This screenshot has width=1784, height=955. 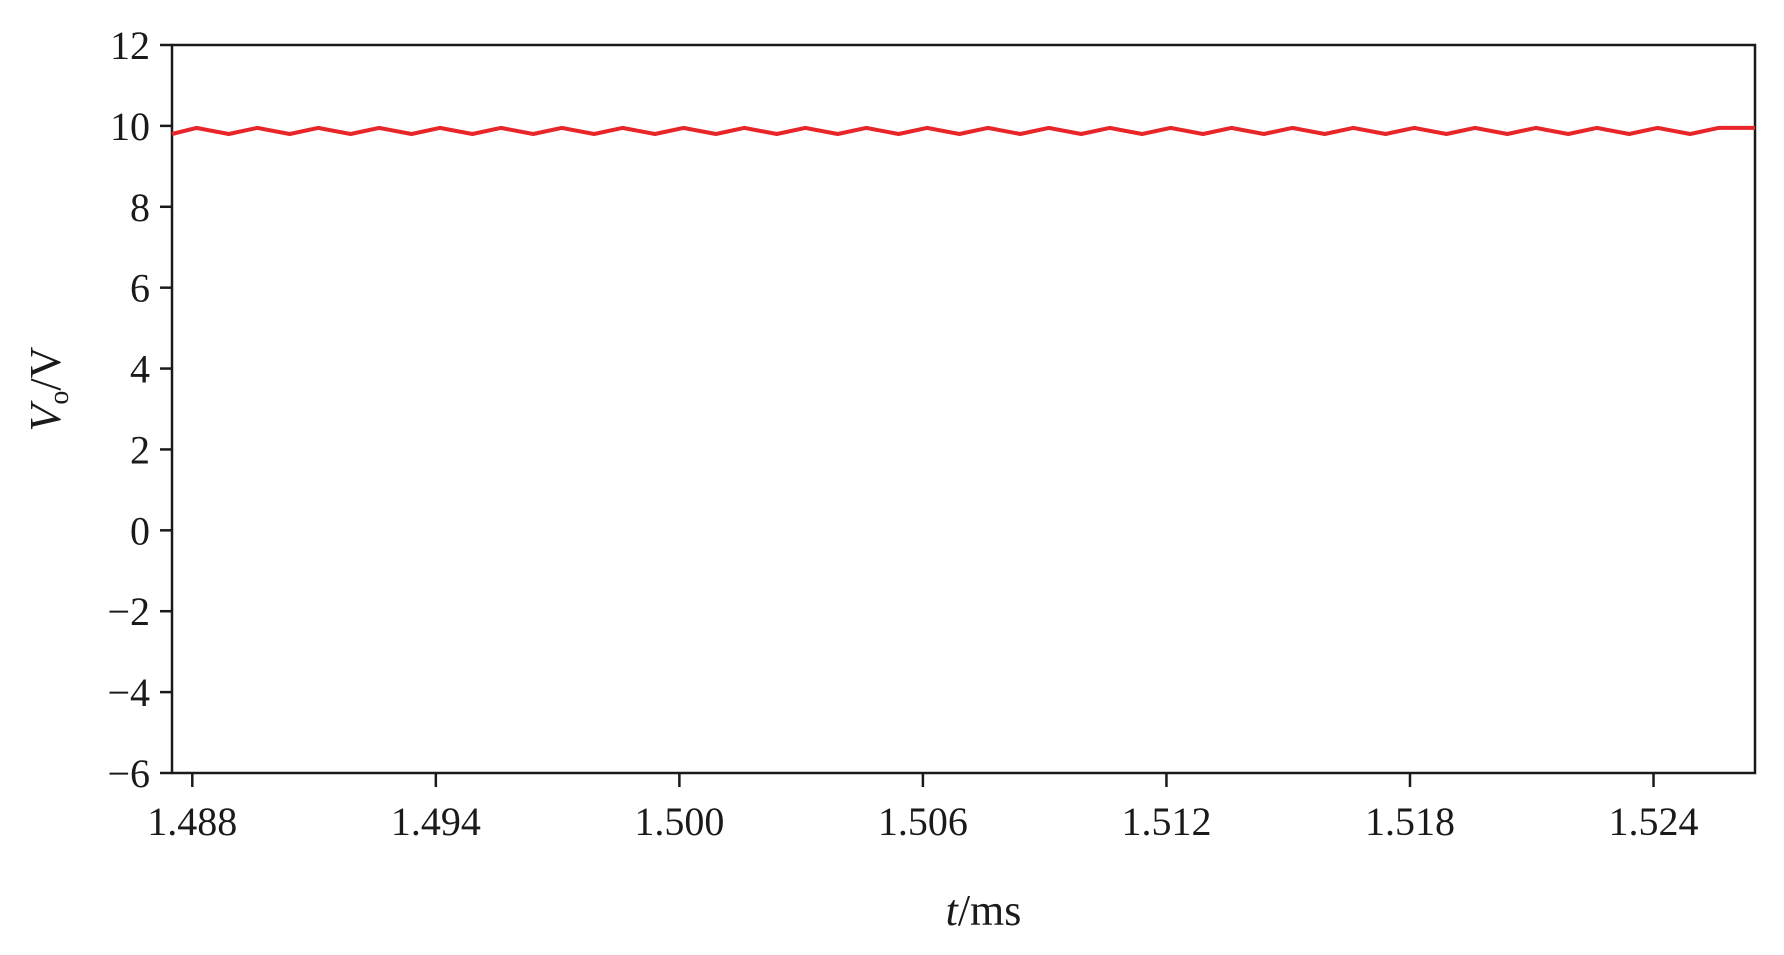 What do you see at coordinates (140, 449) in the screenshot?
I see `y-tick-label: 2` at bounding box center [140, 449].